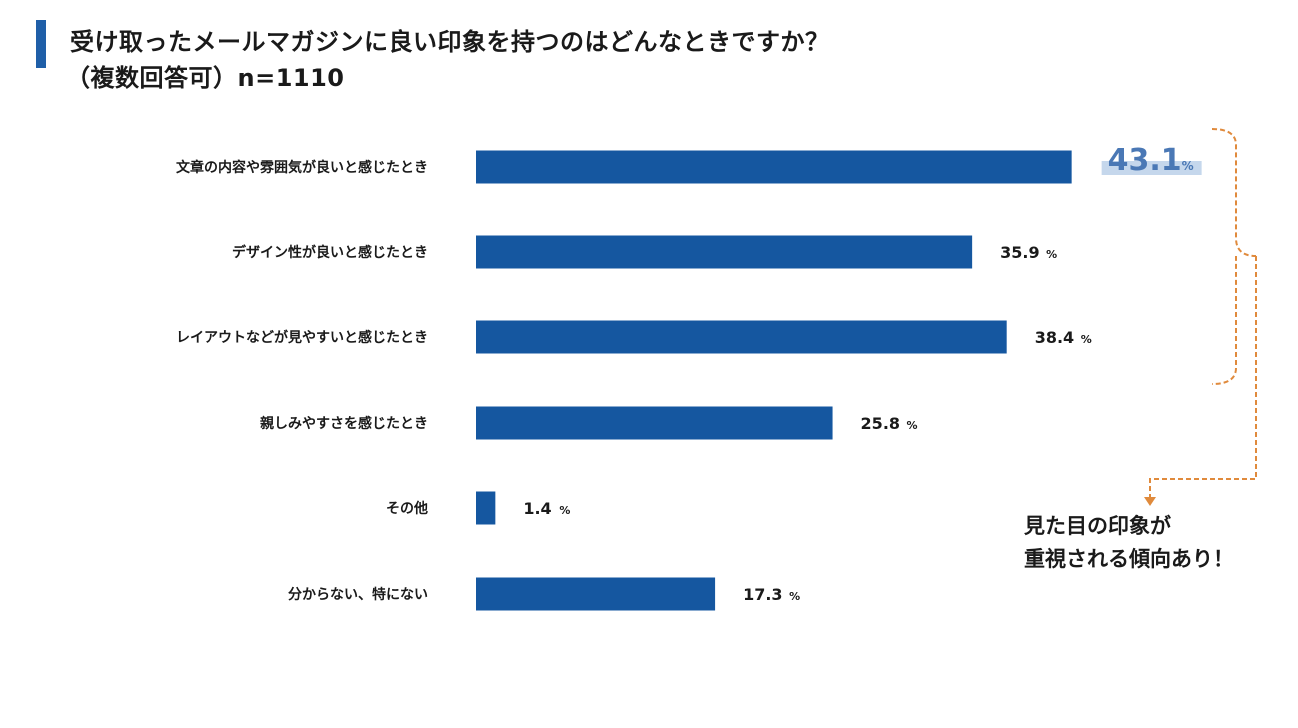 Image resolution: width=1298 pixels, height=728 pixels. I want to click on value-label: 38.4, so click(1054, 337).